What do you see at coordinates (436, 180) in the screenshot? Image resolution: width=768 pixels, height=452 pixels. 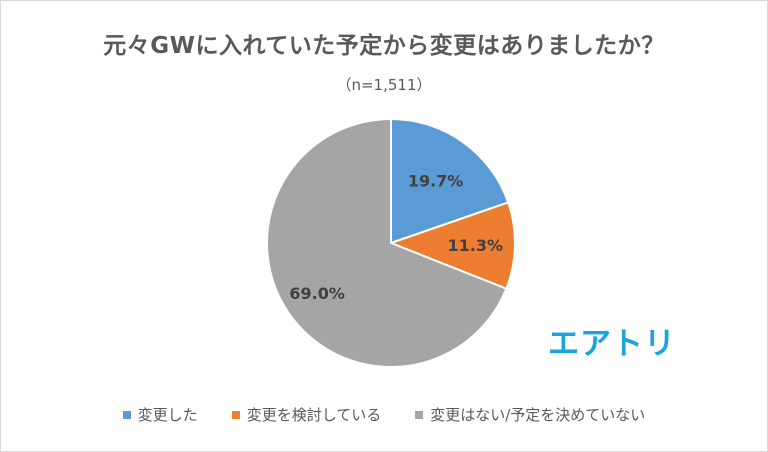 I see `slice-data-label: 19.7%` at bounding box center [436, 180].